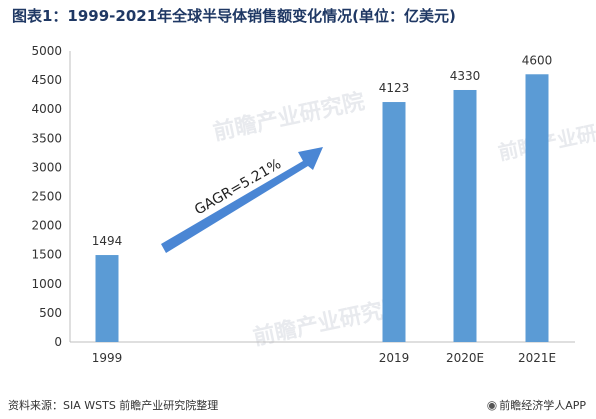  Describe the element at coordinates (107, 358) in the screenshot. I see `x-tick-label: 1999` at that location.